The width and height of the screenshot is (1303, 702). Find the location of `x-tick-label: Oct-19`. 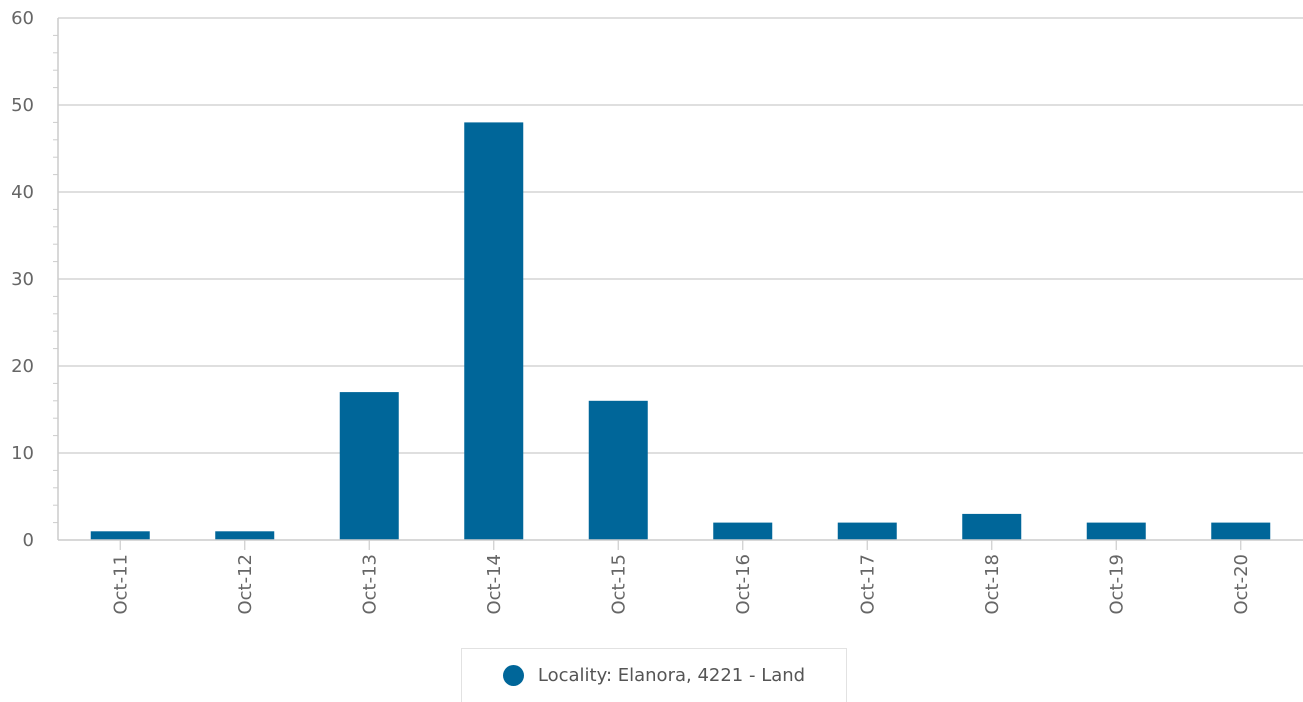

x-tick-label: Oct-19 is located at coordinates (1116, 584).